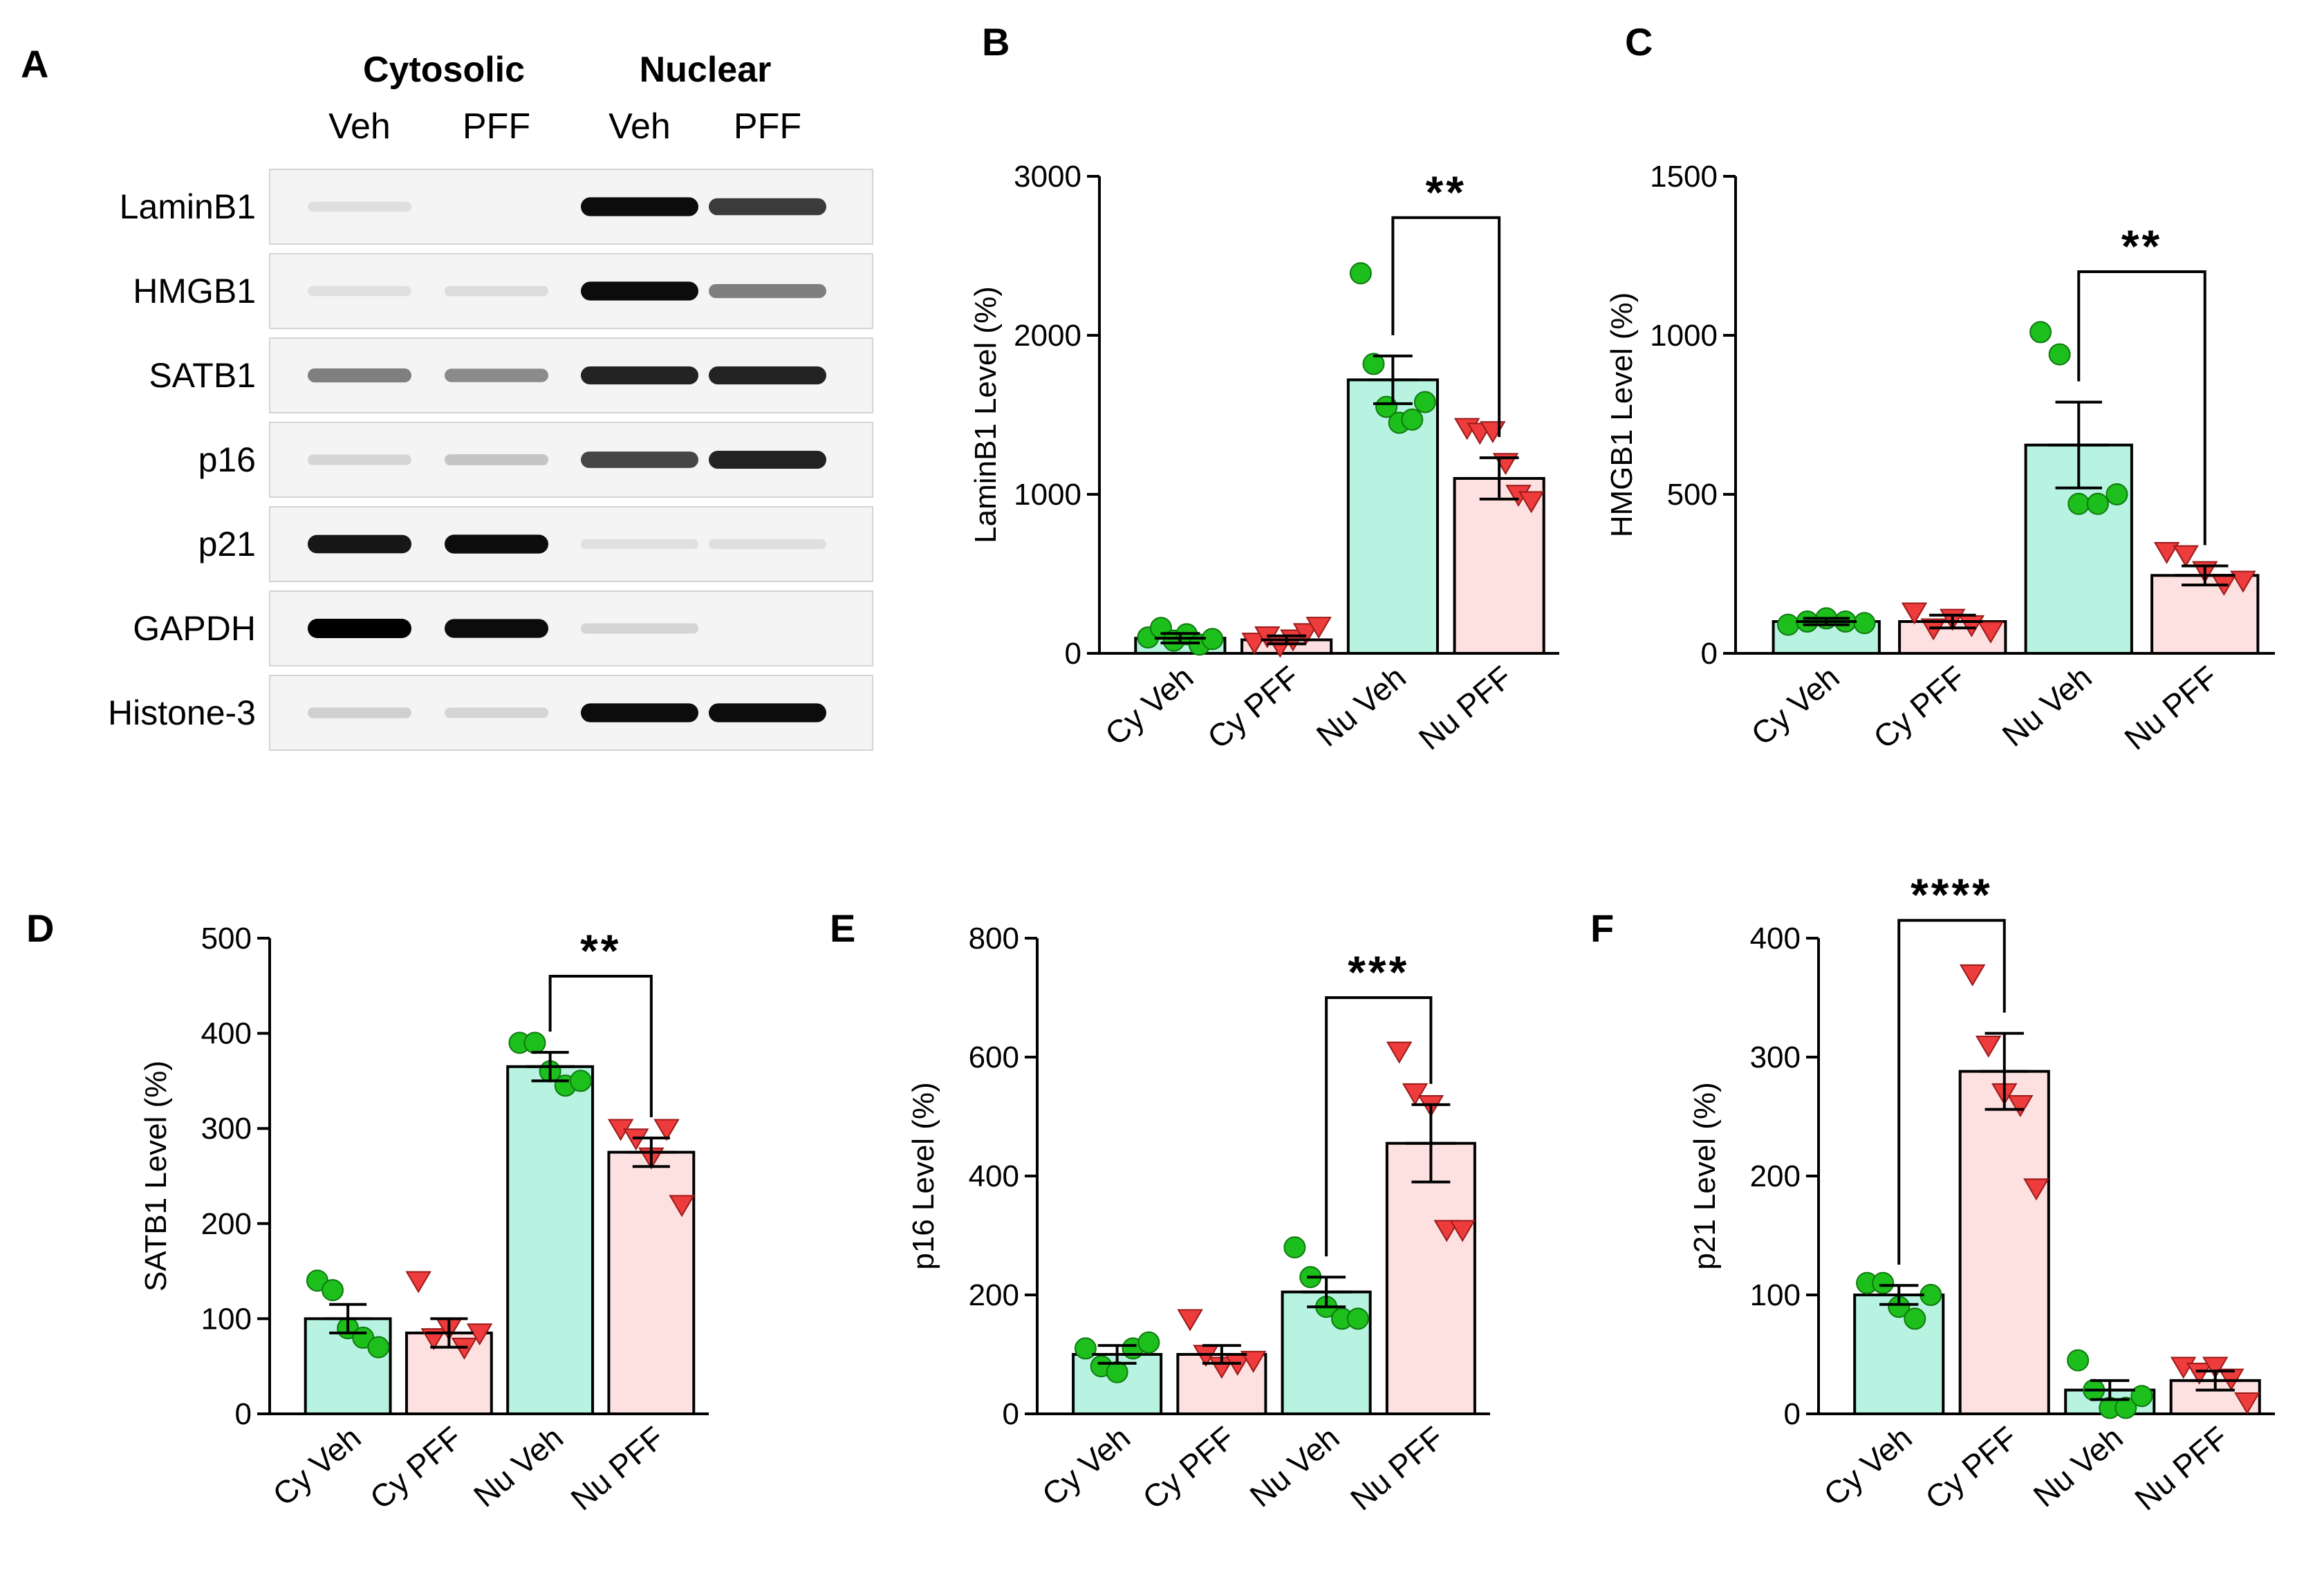  Describe the element at coordinates (359, 126) in the screenshot. I see `lane-label-cy-veh: Veh` at that location.